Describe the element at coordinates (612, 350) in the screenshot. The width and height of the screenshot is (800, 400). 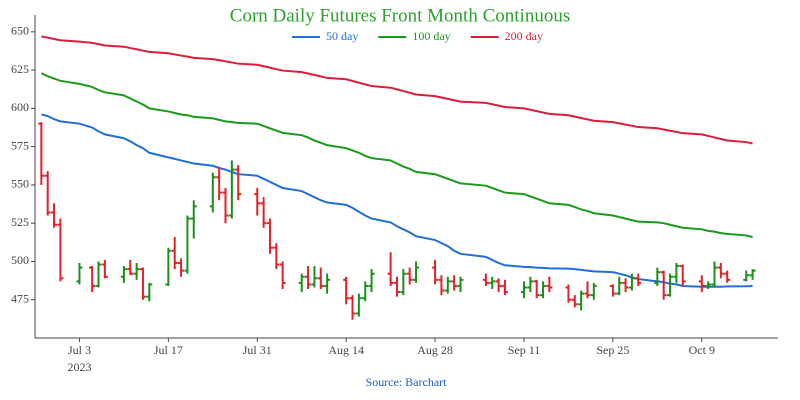
I see `x-tick-label: Sep 25` at that location.